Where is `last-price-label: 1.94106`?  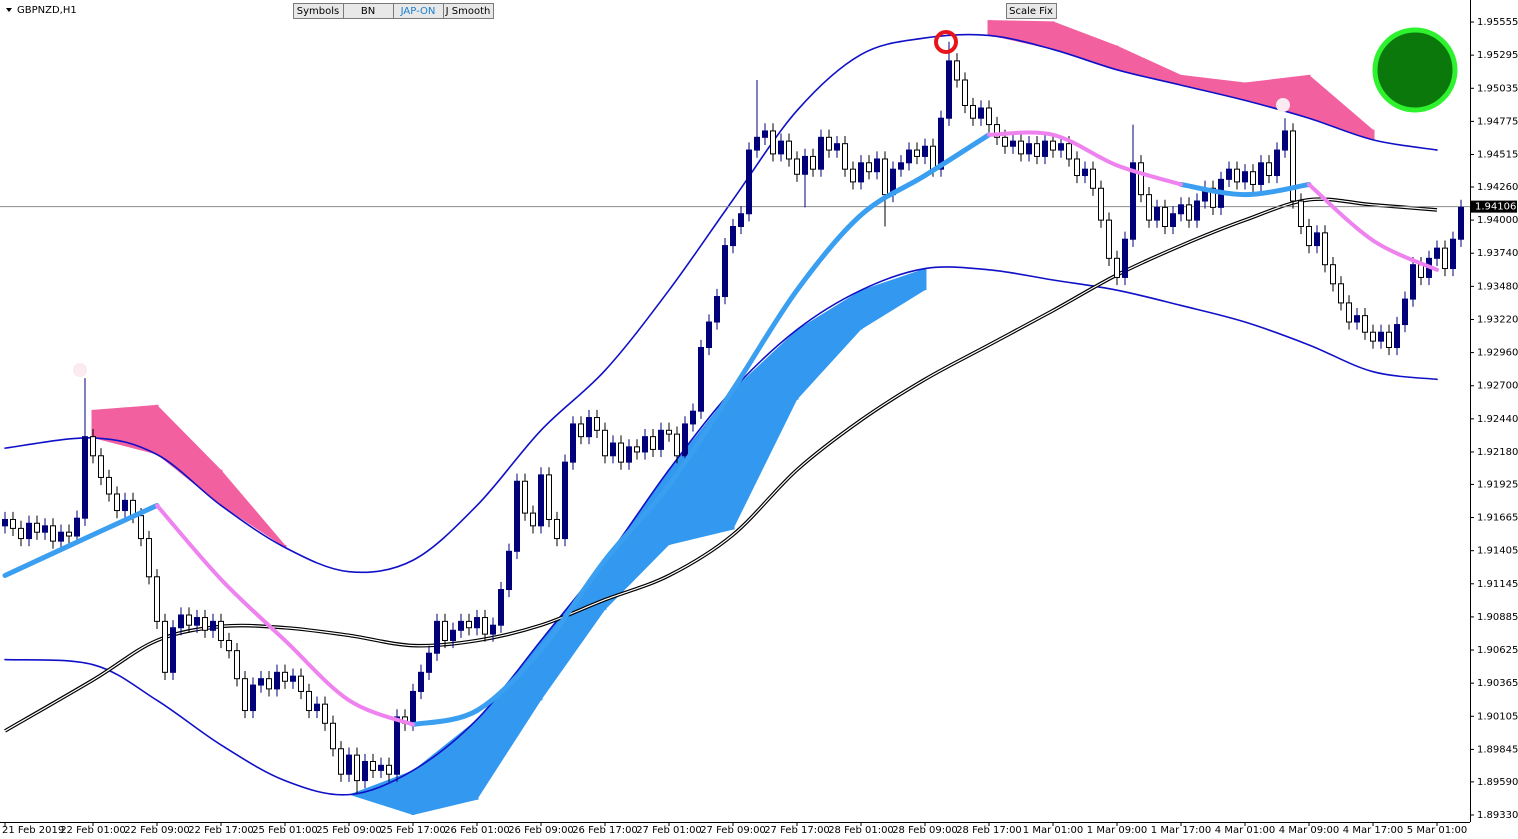 last-price-label: 1.94106 is located at coordinates (1495, 207).